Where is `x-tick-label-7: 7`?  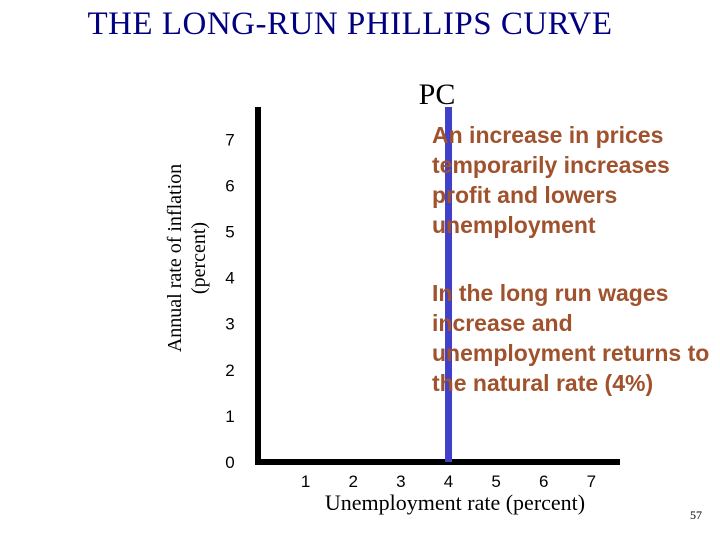
x-tick-label-7: 7 is located at coordinates (591, 481).